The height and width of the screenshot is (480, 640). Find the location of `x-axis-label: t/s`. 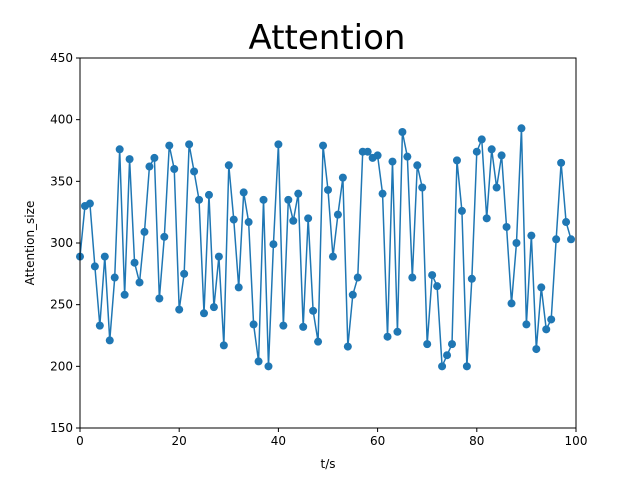

x-axis-label: t/s is located at coordinates (328, 464).